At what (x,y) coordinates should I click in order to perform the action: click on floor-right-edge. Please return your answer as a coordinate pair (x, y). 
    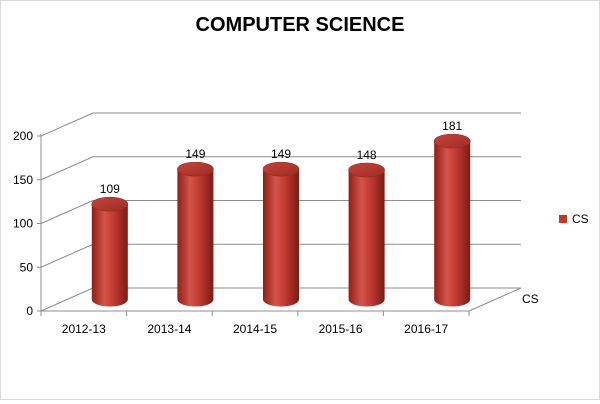
    Looking at the image, I should click on (495, 299).